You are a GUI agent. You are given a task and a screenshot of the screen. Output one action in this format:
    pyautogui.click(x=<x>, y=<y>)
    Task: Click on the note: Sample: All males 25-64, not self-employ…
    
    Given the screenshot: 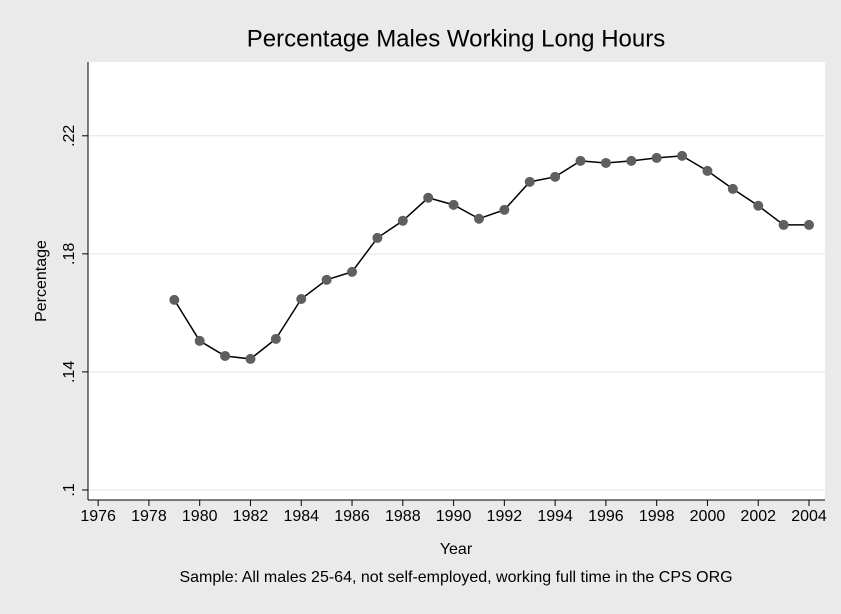 What is the action you would take?
    pyautogui.click(x=455, y=577)
    